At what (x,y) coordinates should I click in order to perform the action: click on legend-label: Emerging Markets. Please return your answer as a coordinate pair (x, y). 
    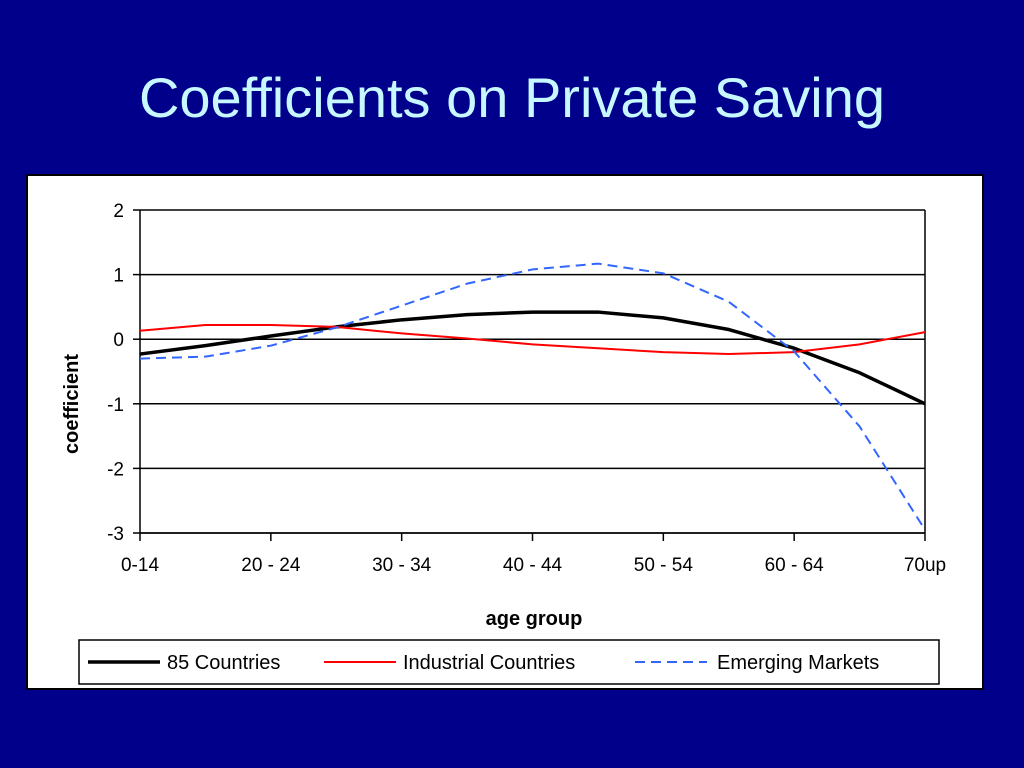
    Looking at the image, I should click on (798, 663).